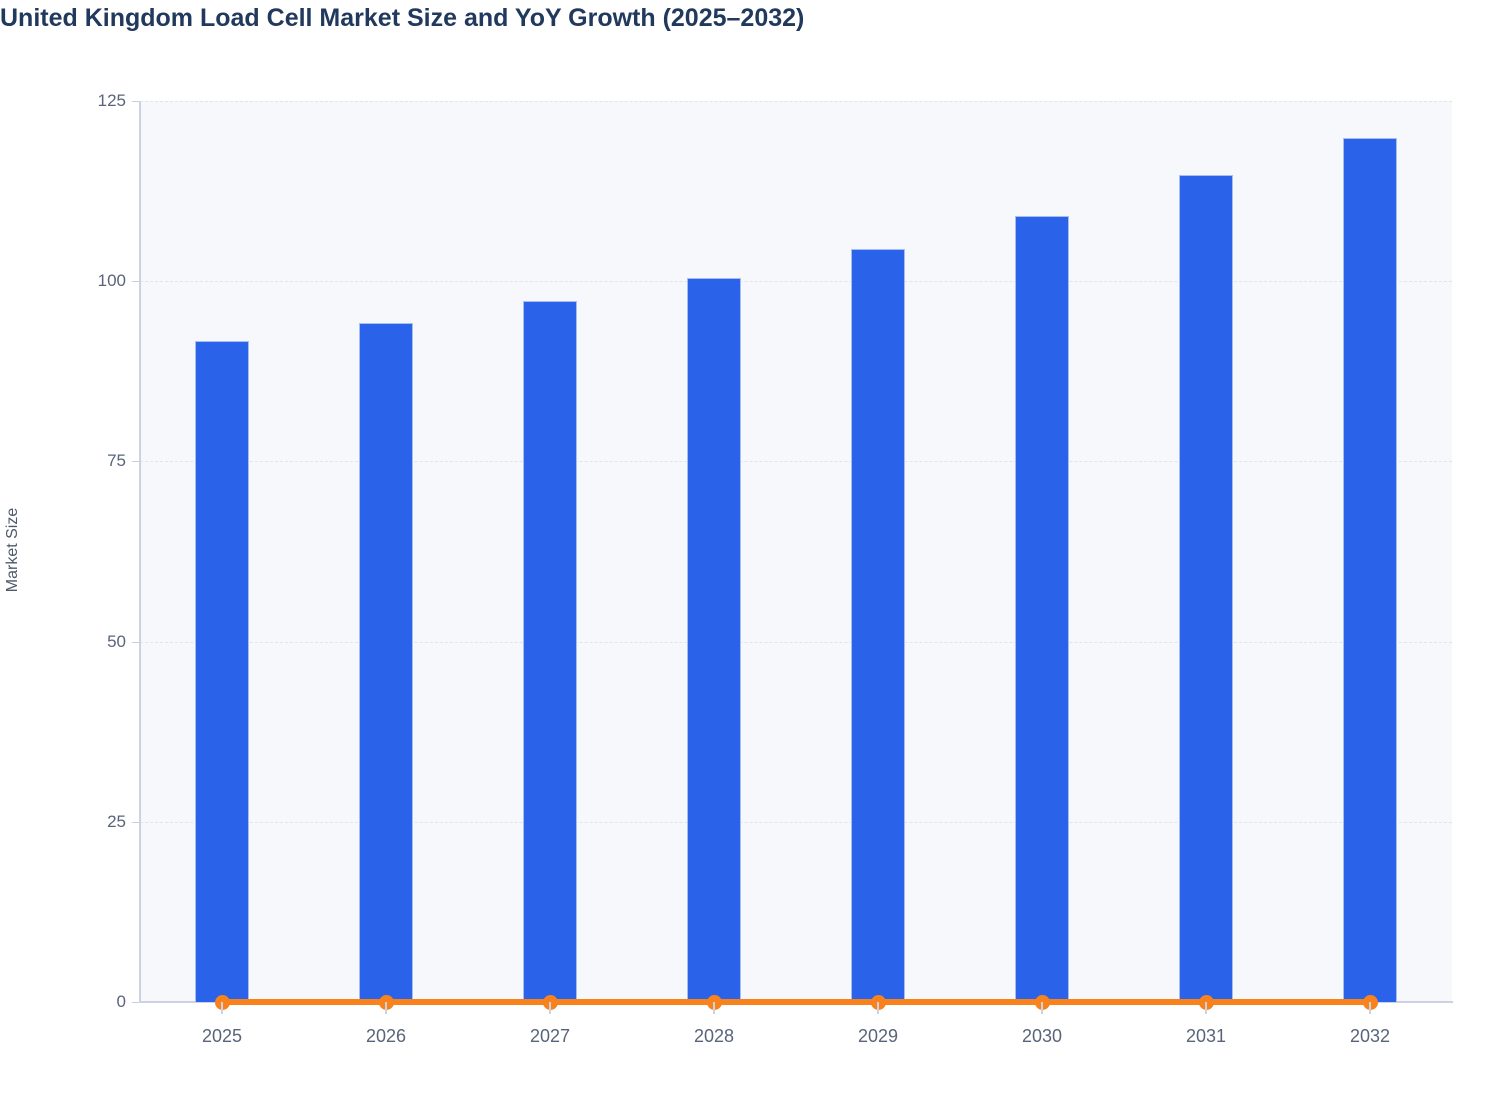 This screenshot has width=1508, height=1120. Describe the element at coordinates (111, 100) in the screenshot. I see `y-tick-label-125: 125` at that location.